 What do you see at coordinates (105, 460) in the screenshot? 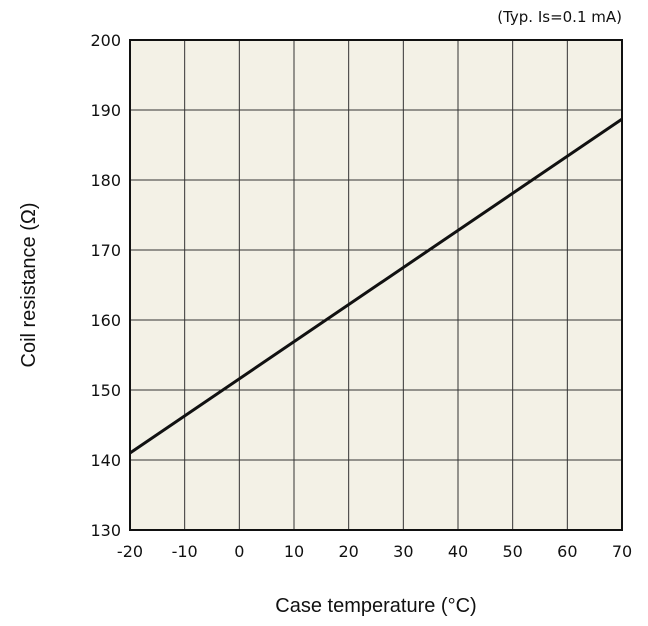
I see `y-tick-label: 140` at bounding box center [105, 460].